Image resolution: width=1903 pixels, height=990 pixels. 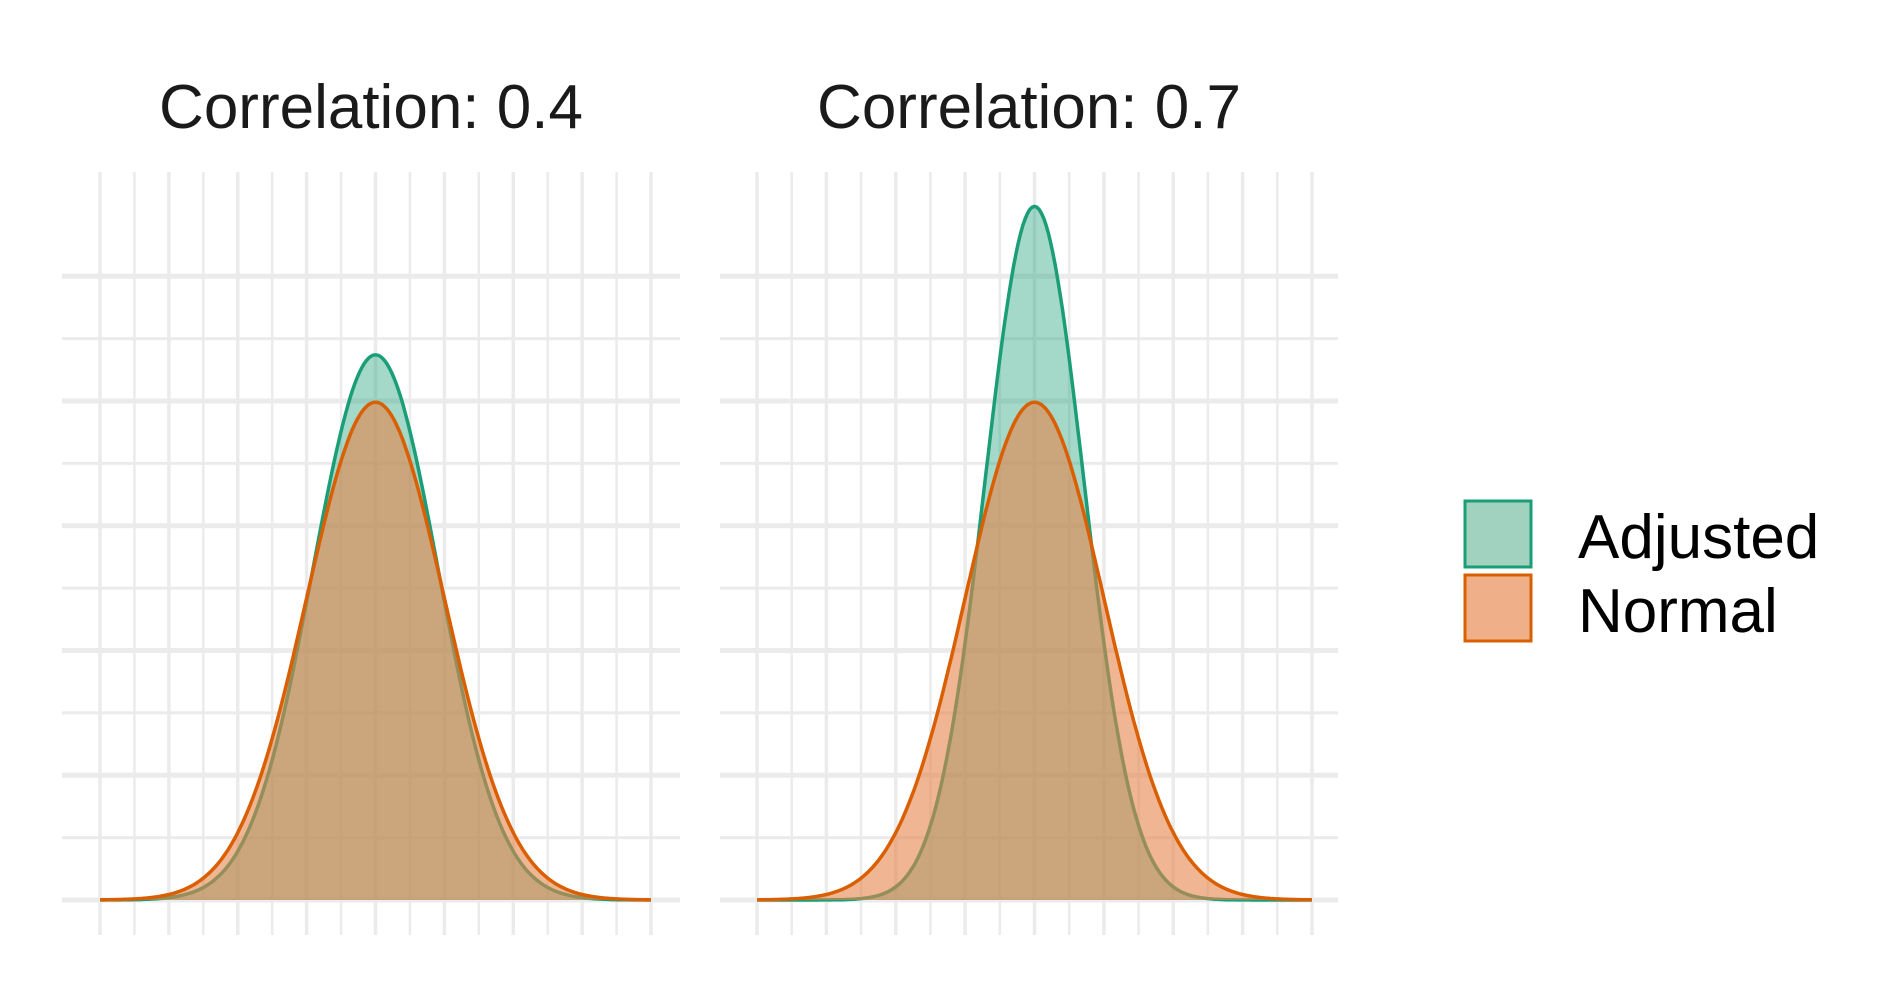 What do you see at coordinates (1498, 608) in the screenshot?
I see `legend-key-normal` at bounding box center [1498, 608].